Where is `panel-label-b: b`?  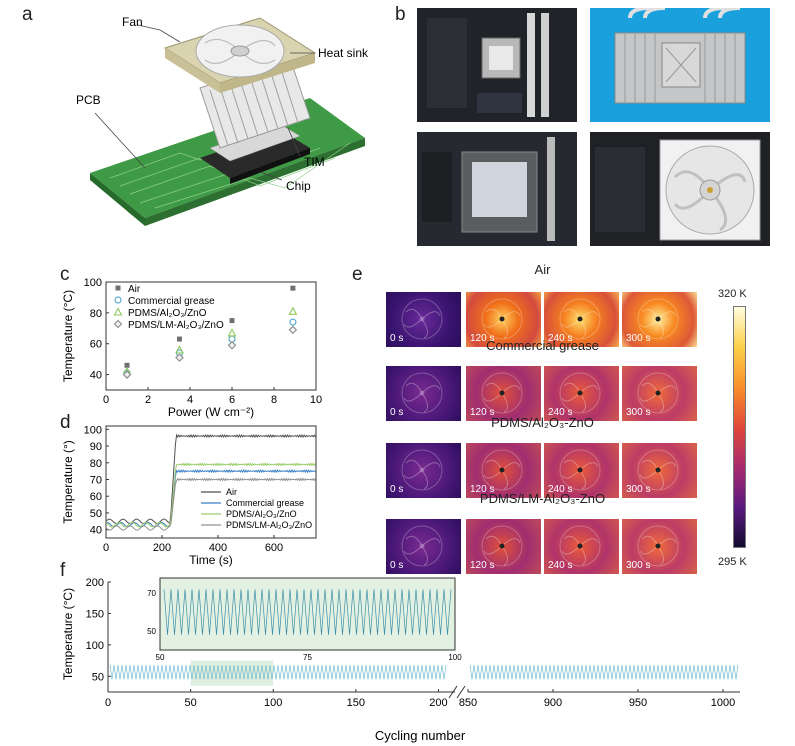
panel-label-b: b is located at coordinates (400, 14).